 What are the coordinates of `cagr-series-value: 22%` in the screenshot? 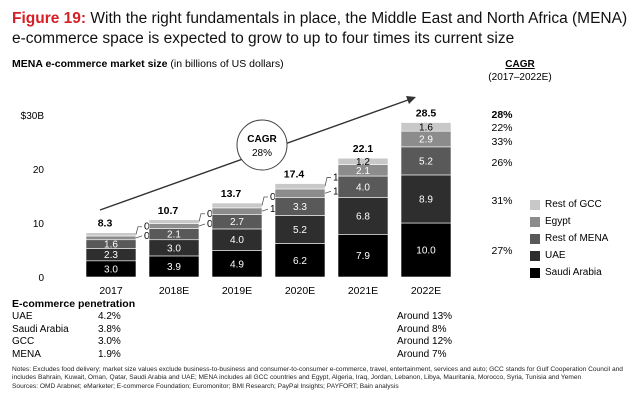 It's located at (501, 128).